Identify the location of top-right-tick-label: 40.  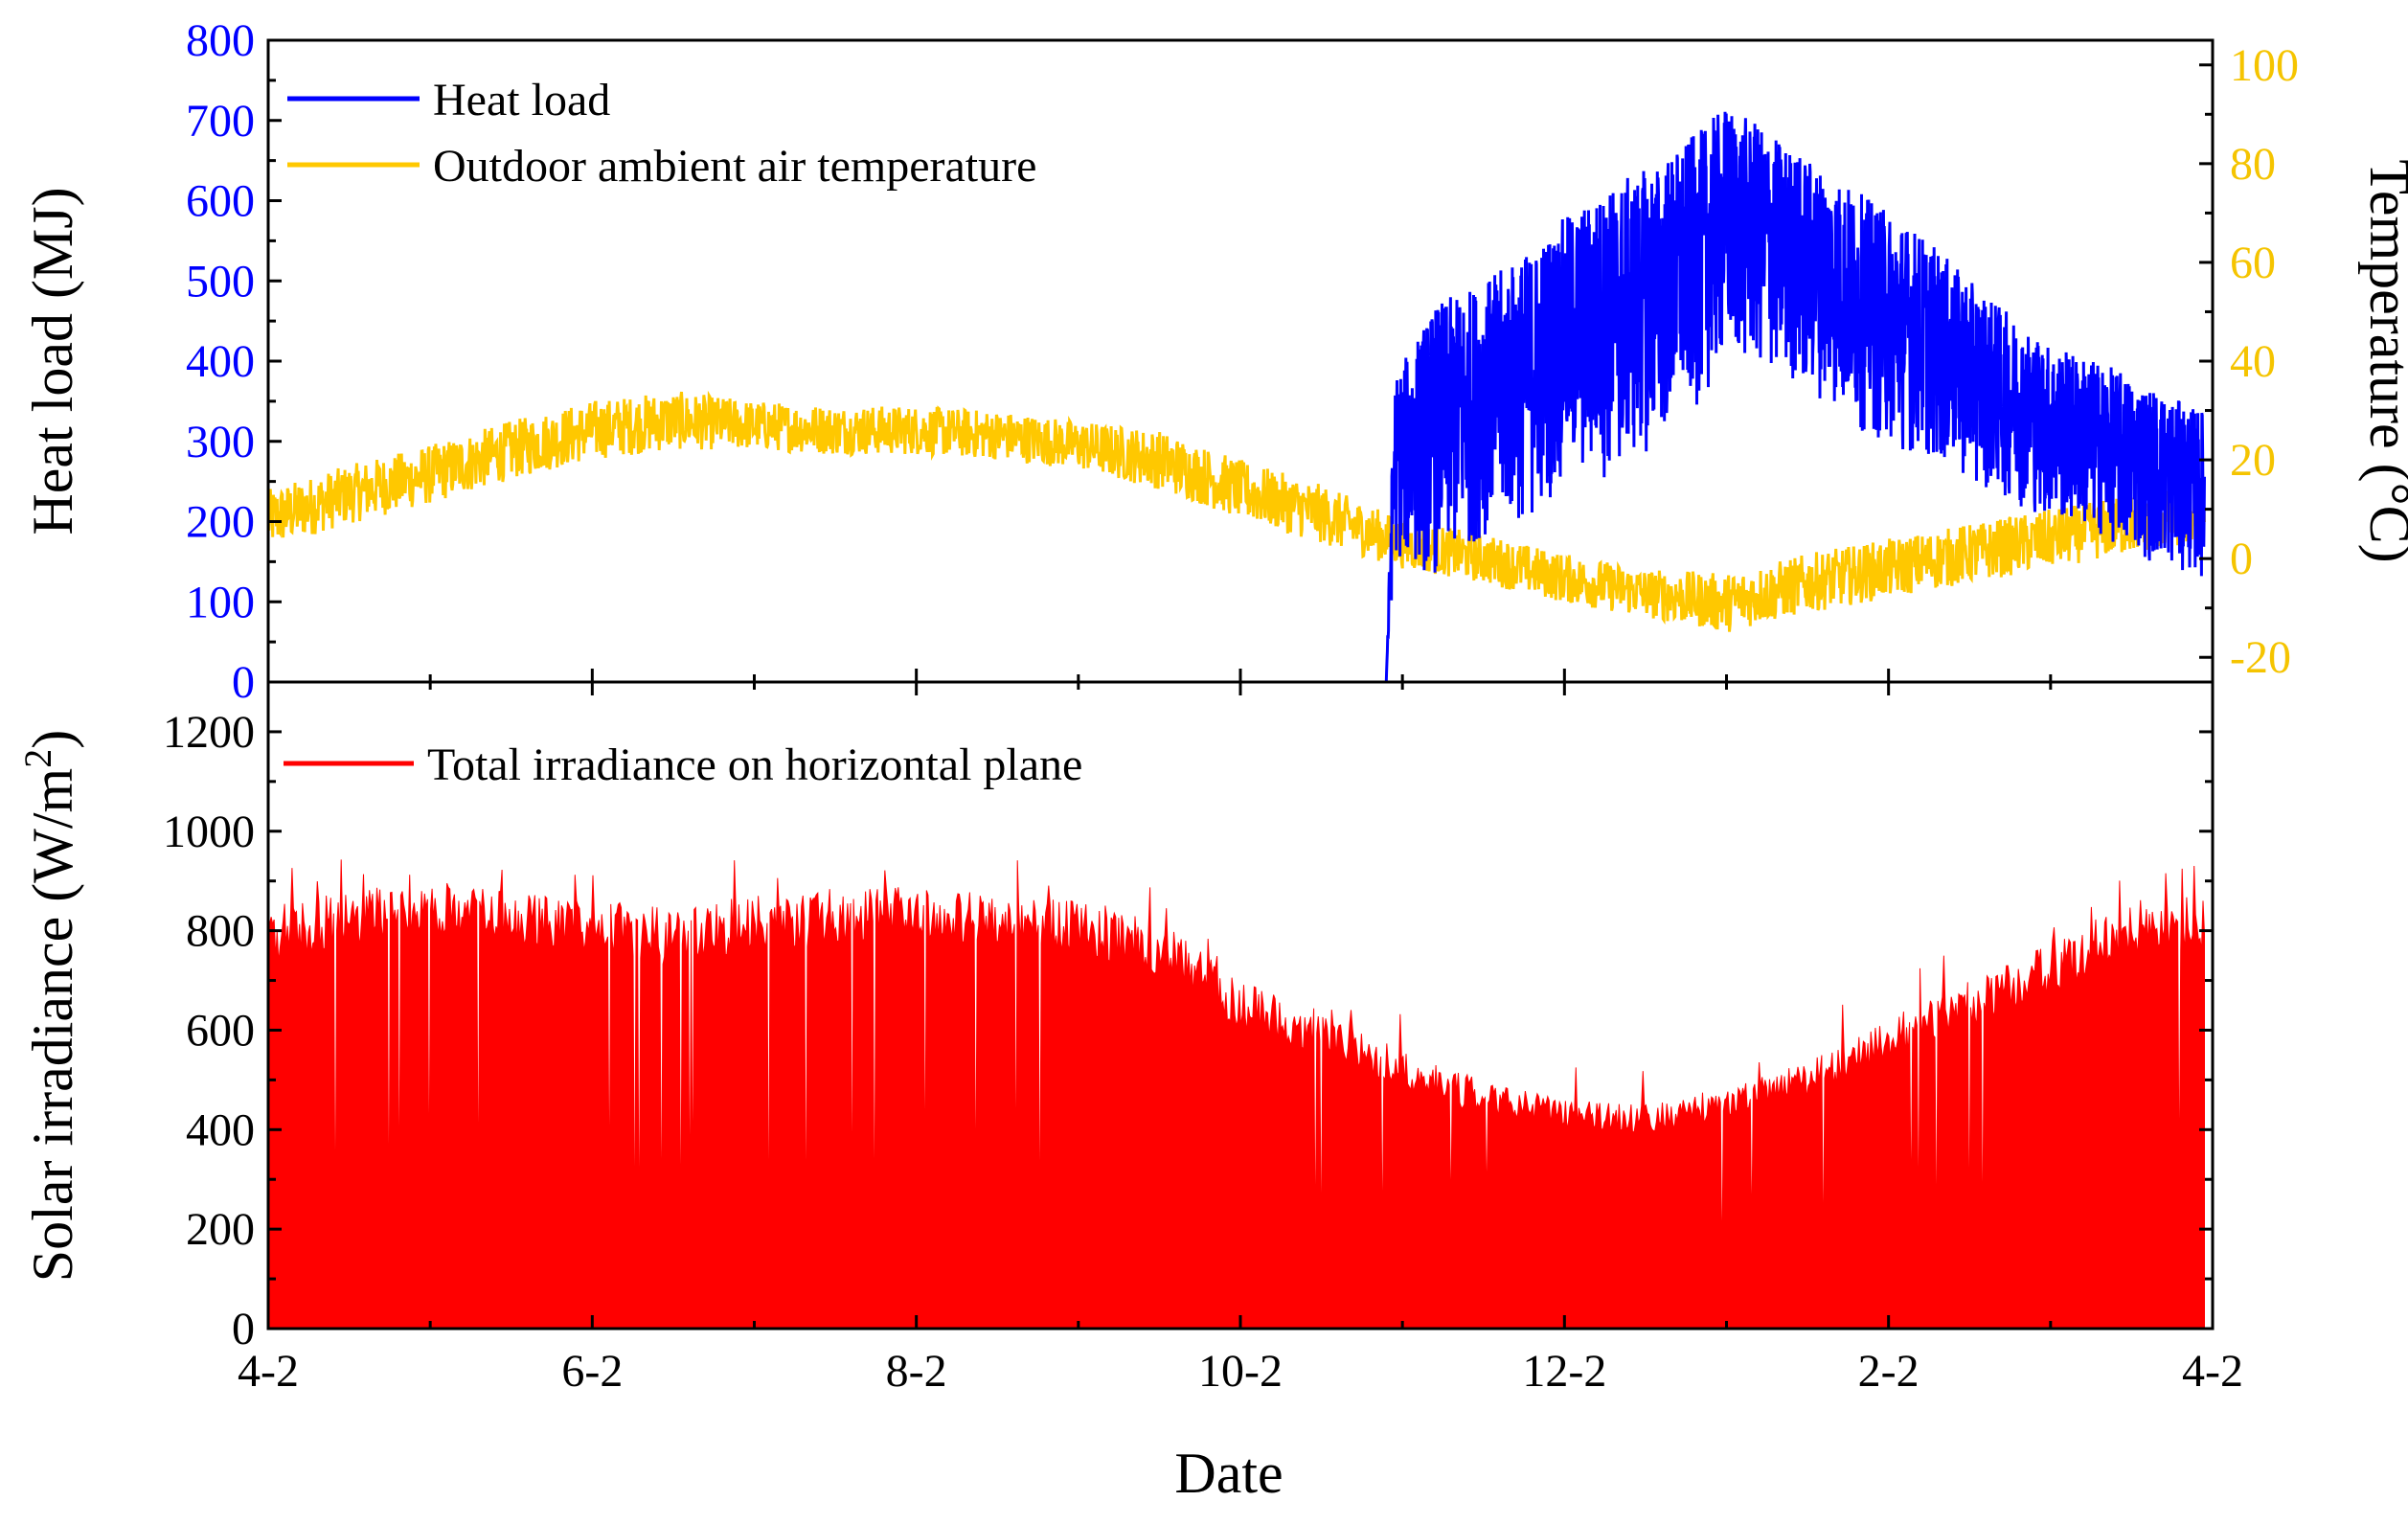
(2253, 361).